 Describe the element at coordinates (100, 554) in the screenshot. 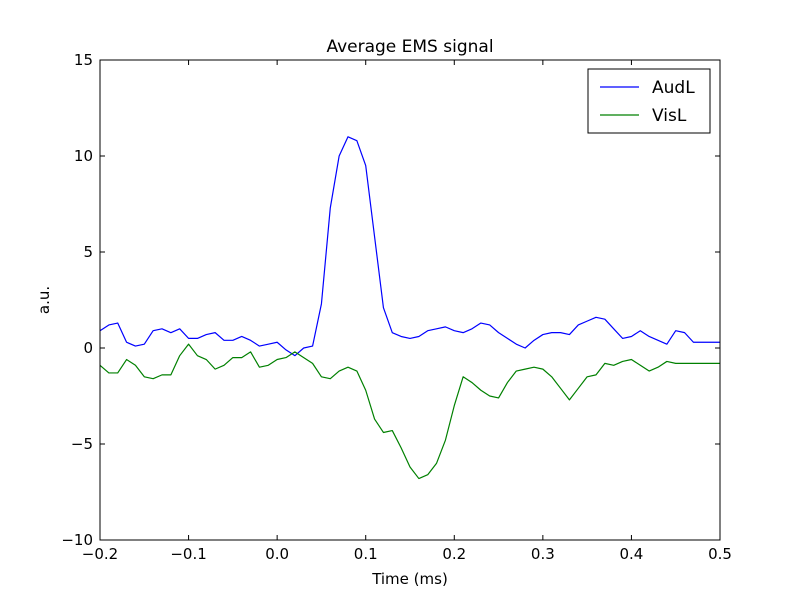

I see `x-tick-label: −0.2` at that location.